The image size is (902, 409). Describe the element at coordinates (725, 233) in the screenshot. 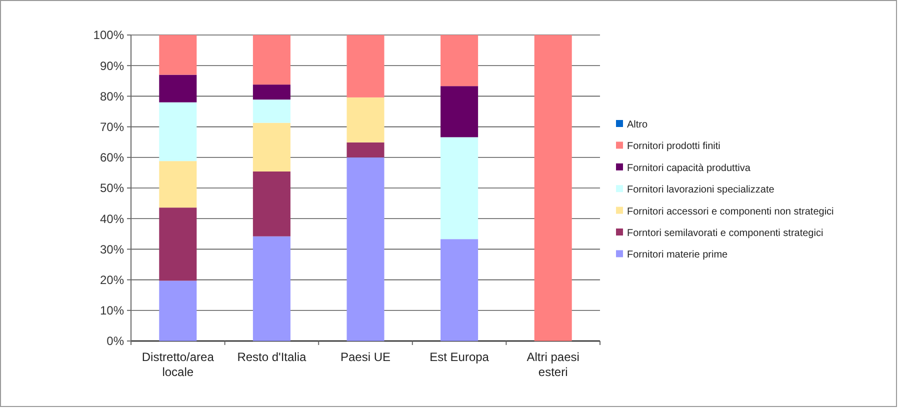

I see `legend-label: Forntori semilavorati e componenti strategici` at that location.